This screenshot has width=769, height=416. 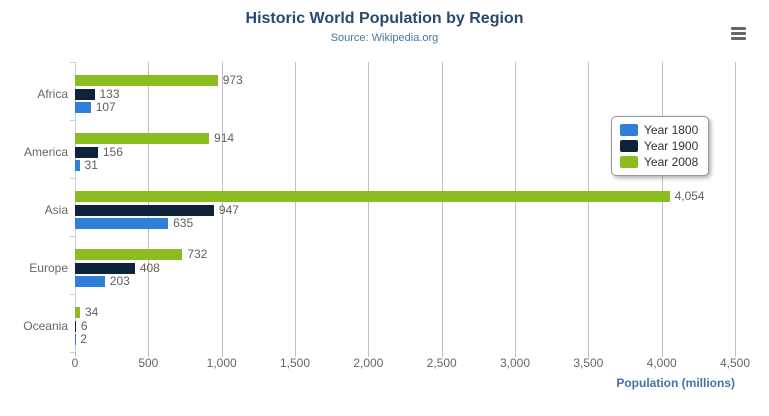 I want to click on x-axis-title: Population (millions), so click(x=675, y=383).